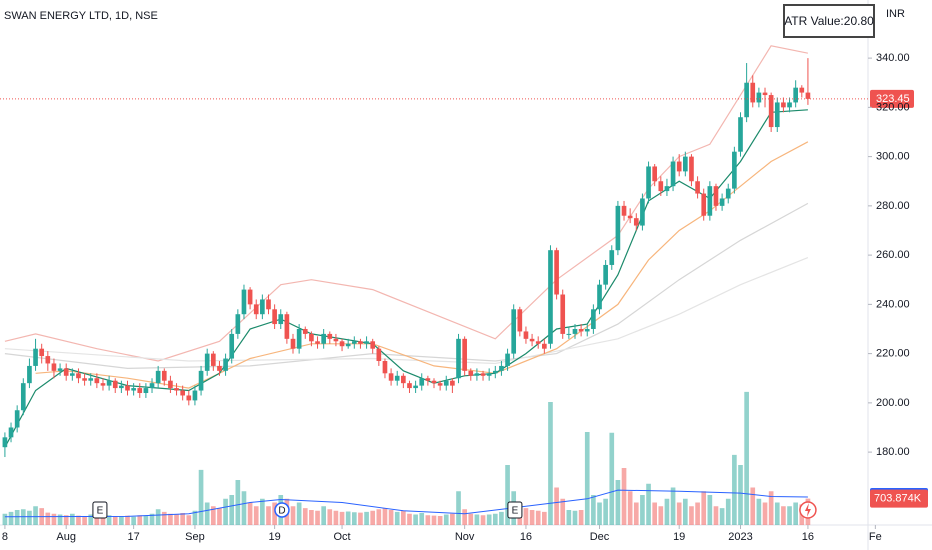 This screenshot has height=550, width=932. What do you see at coordinates (515, 511) in the screenshot?
I see `event-label: E` at bounding box center [515, 511].